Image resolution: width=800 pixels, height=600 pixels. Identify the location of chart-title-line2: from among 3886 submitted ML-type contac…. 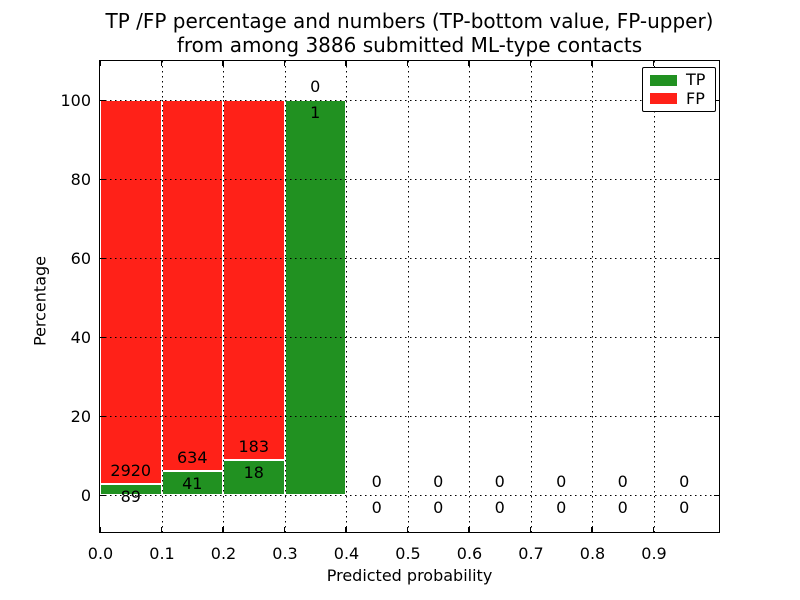
(409, 45).